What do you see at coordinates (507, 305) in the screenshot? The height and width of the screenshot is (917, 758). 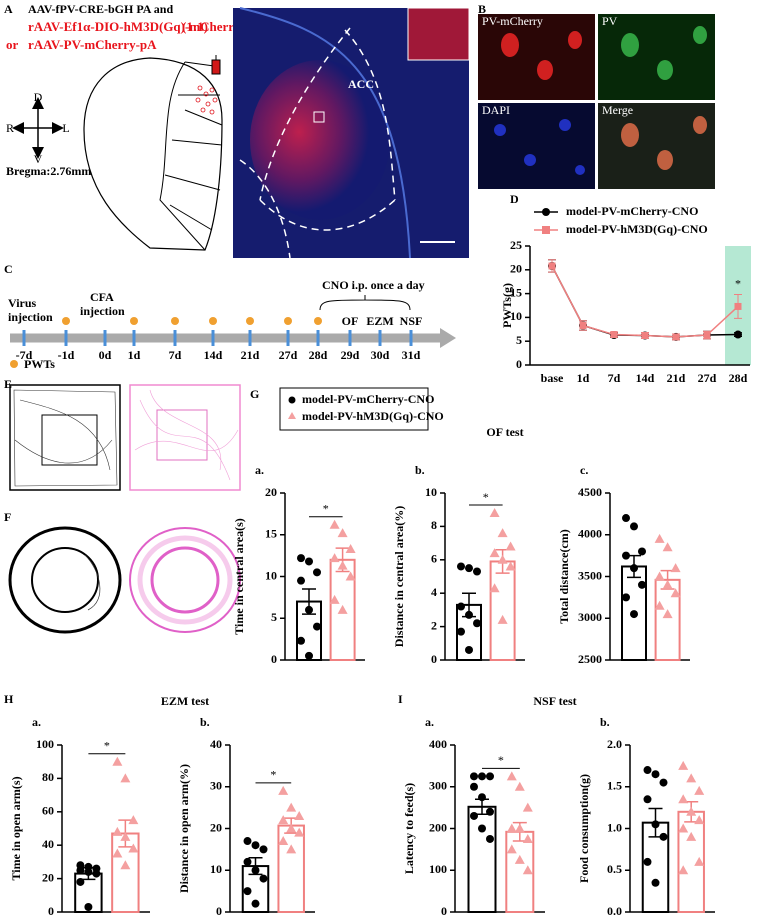 I see `y-axis-label: PWTs(g)` at bounding box center [507, 305].